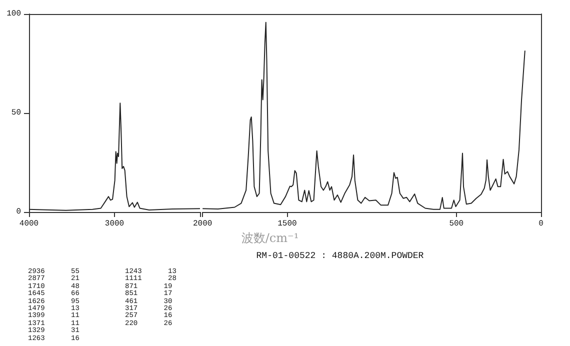 Image resolution: width=570 pixels, height=346 pixels. What do you see at coordinates (19, 212) in the screenshot?
I see `y-tick-label: 0` at bounding box center [19, 212].